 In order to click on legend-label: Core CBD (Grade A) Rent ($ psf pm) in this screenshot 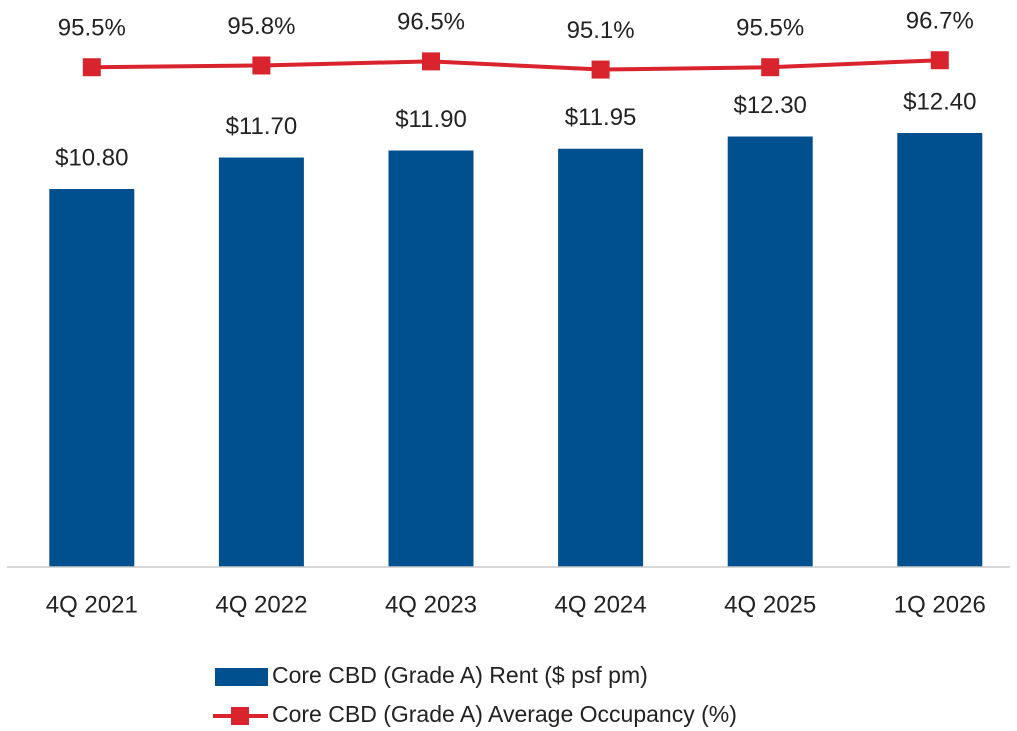, I will do `click(460, 675)`.